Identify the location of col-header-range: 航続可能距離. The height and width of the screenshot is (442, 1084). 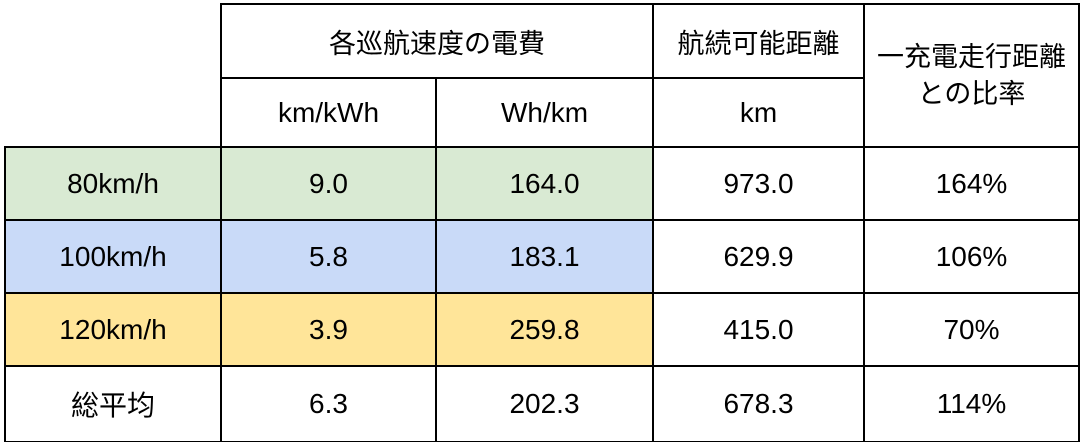
(758, 41).